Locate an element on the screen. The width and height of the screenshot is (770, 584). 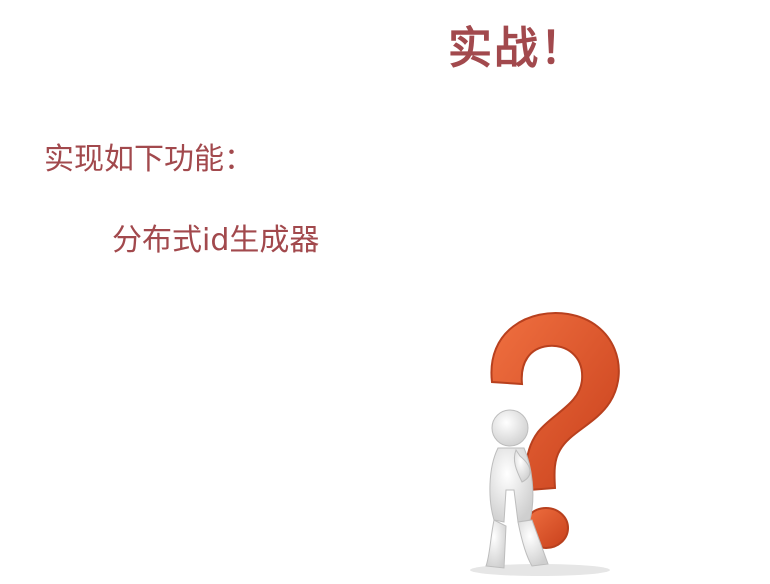
question-mark-icon is located at coordinates (555, 430).